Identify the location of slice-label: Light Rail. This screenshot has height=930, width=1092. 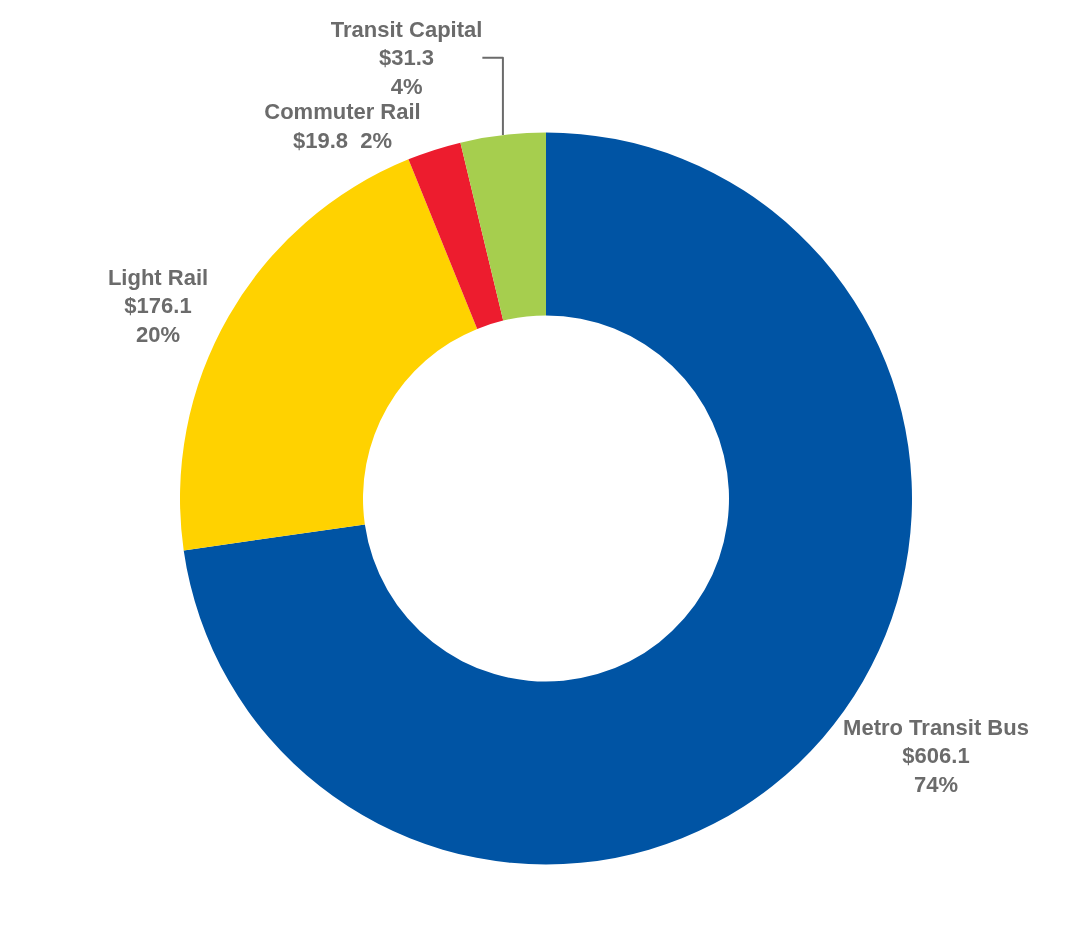
(158, 277).